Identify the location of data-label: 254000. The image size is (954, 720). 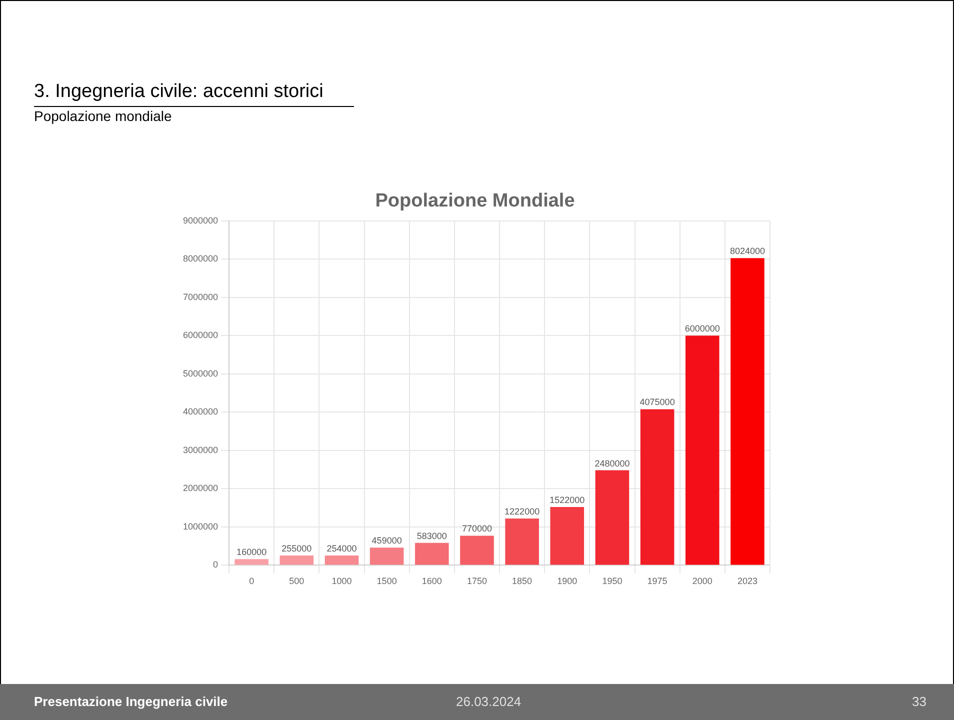
(341, 548).